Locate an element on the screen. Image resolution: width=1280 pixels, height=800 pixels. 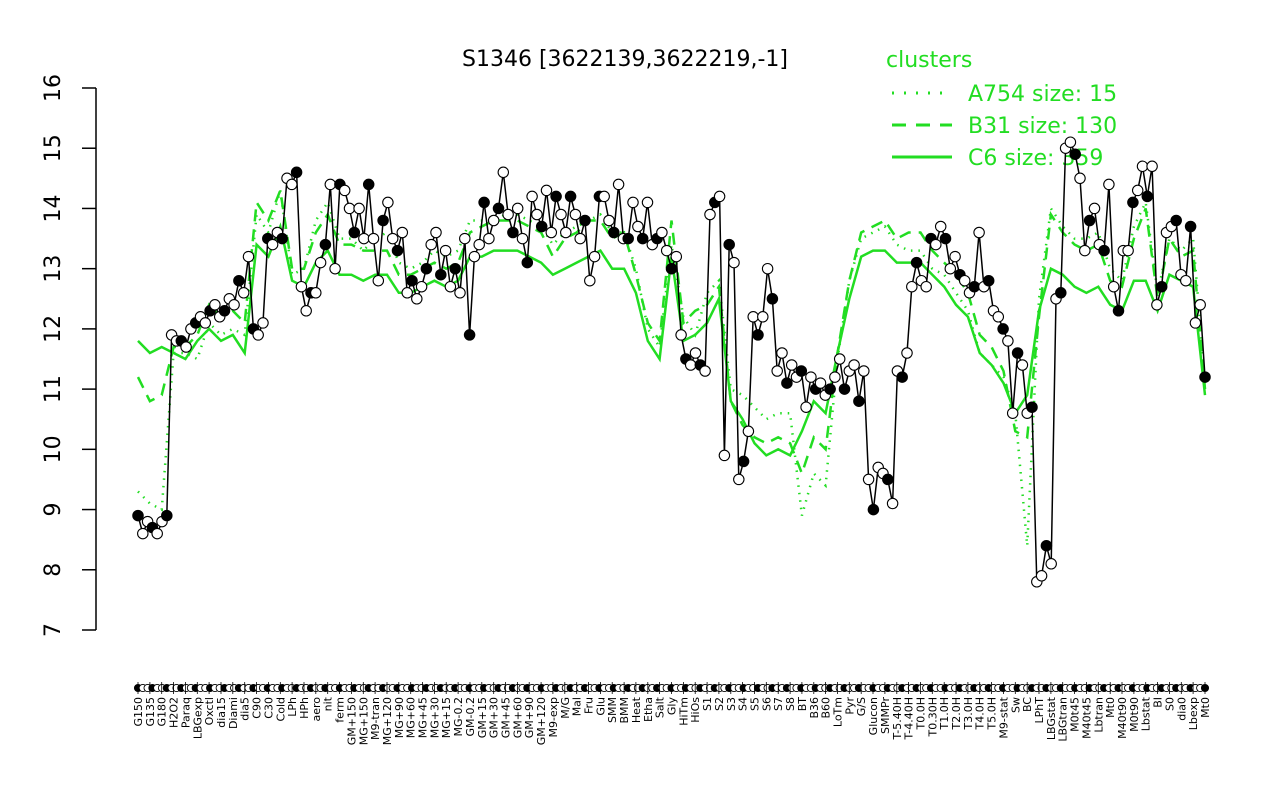
x-tick-label: dia0 is located at coordinates (1181, 709).